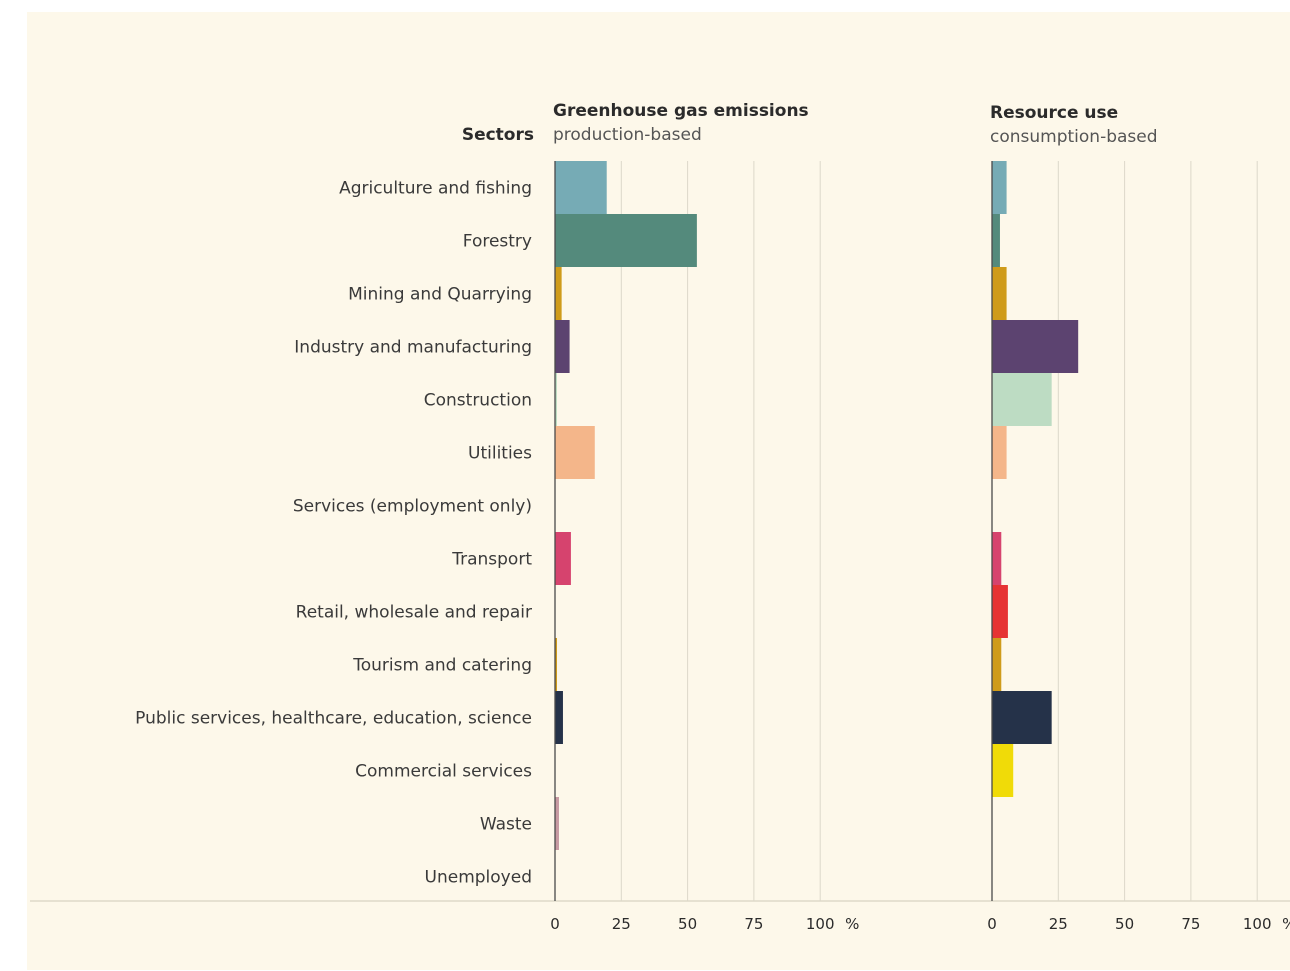 Image resolution: width=1290 pixels, height=971 pixels. I want to click on category-label: Waste, so click(506, 825).